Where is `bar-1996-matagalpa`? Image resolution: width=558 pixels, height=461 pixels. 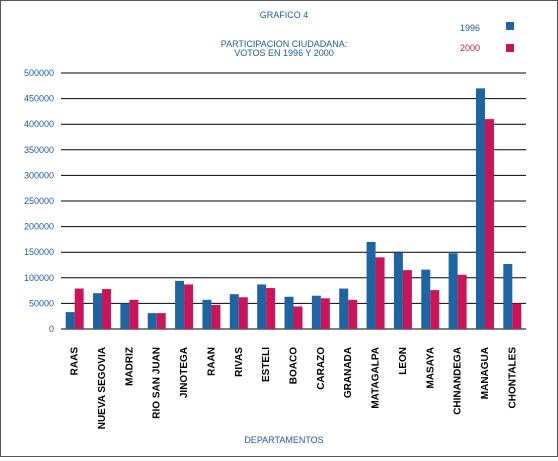 bar-1996-matagalpa is located at coordinates (371, 285).